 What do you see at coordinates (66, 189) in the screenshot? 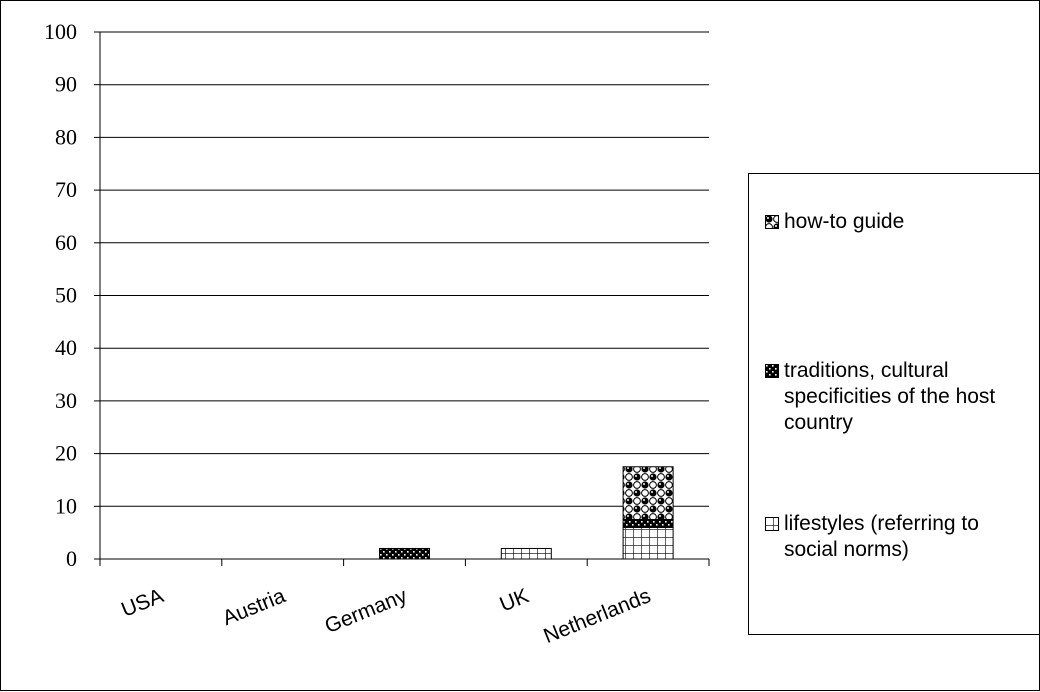
I see `y-tick-label: 70` at bounding box center [66, 189].